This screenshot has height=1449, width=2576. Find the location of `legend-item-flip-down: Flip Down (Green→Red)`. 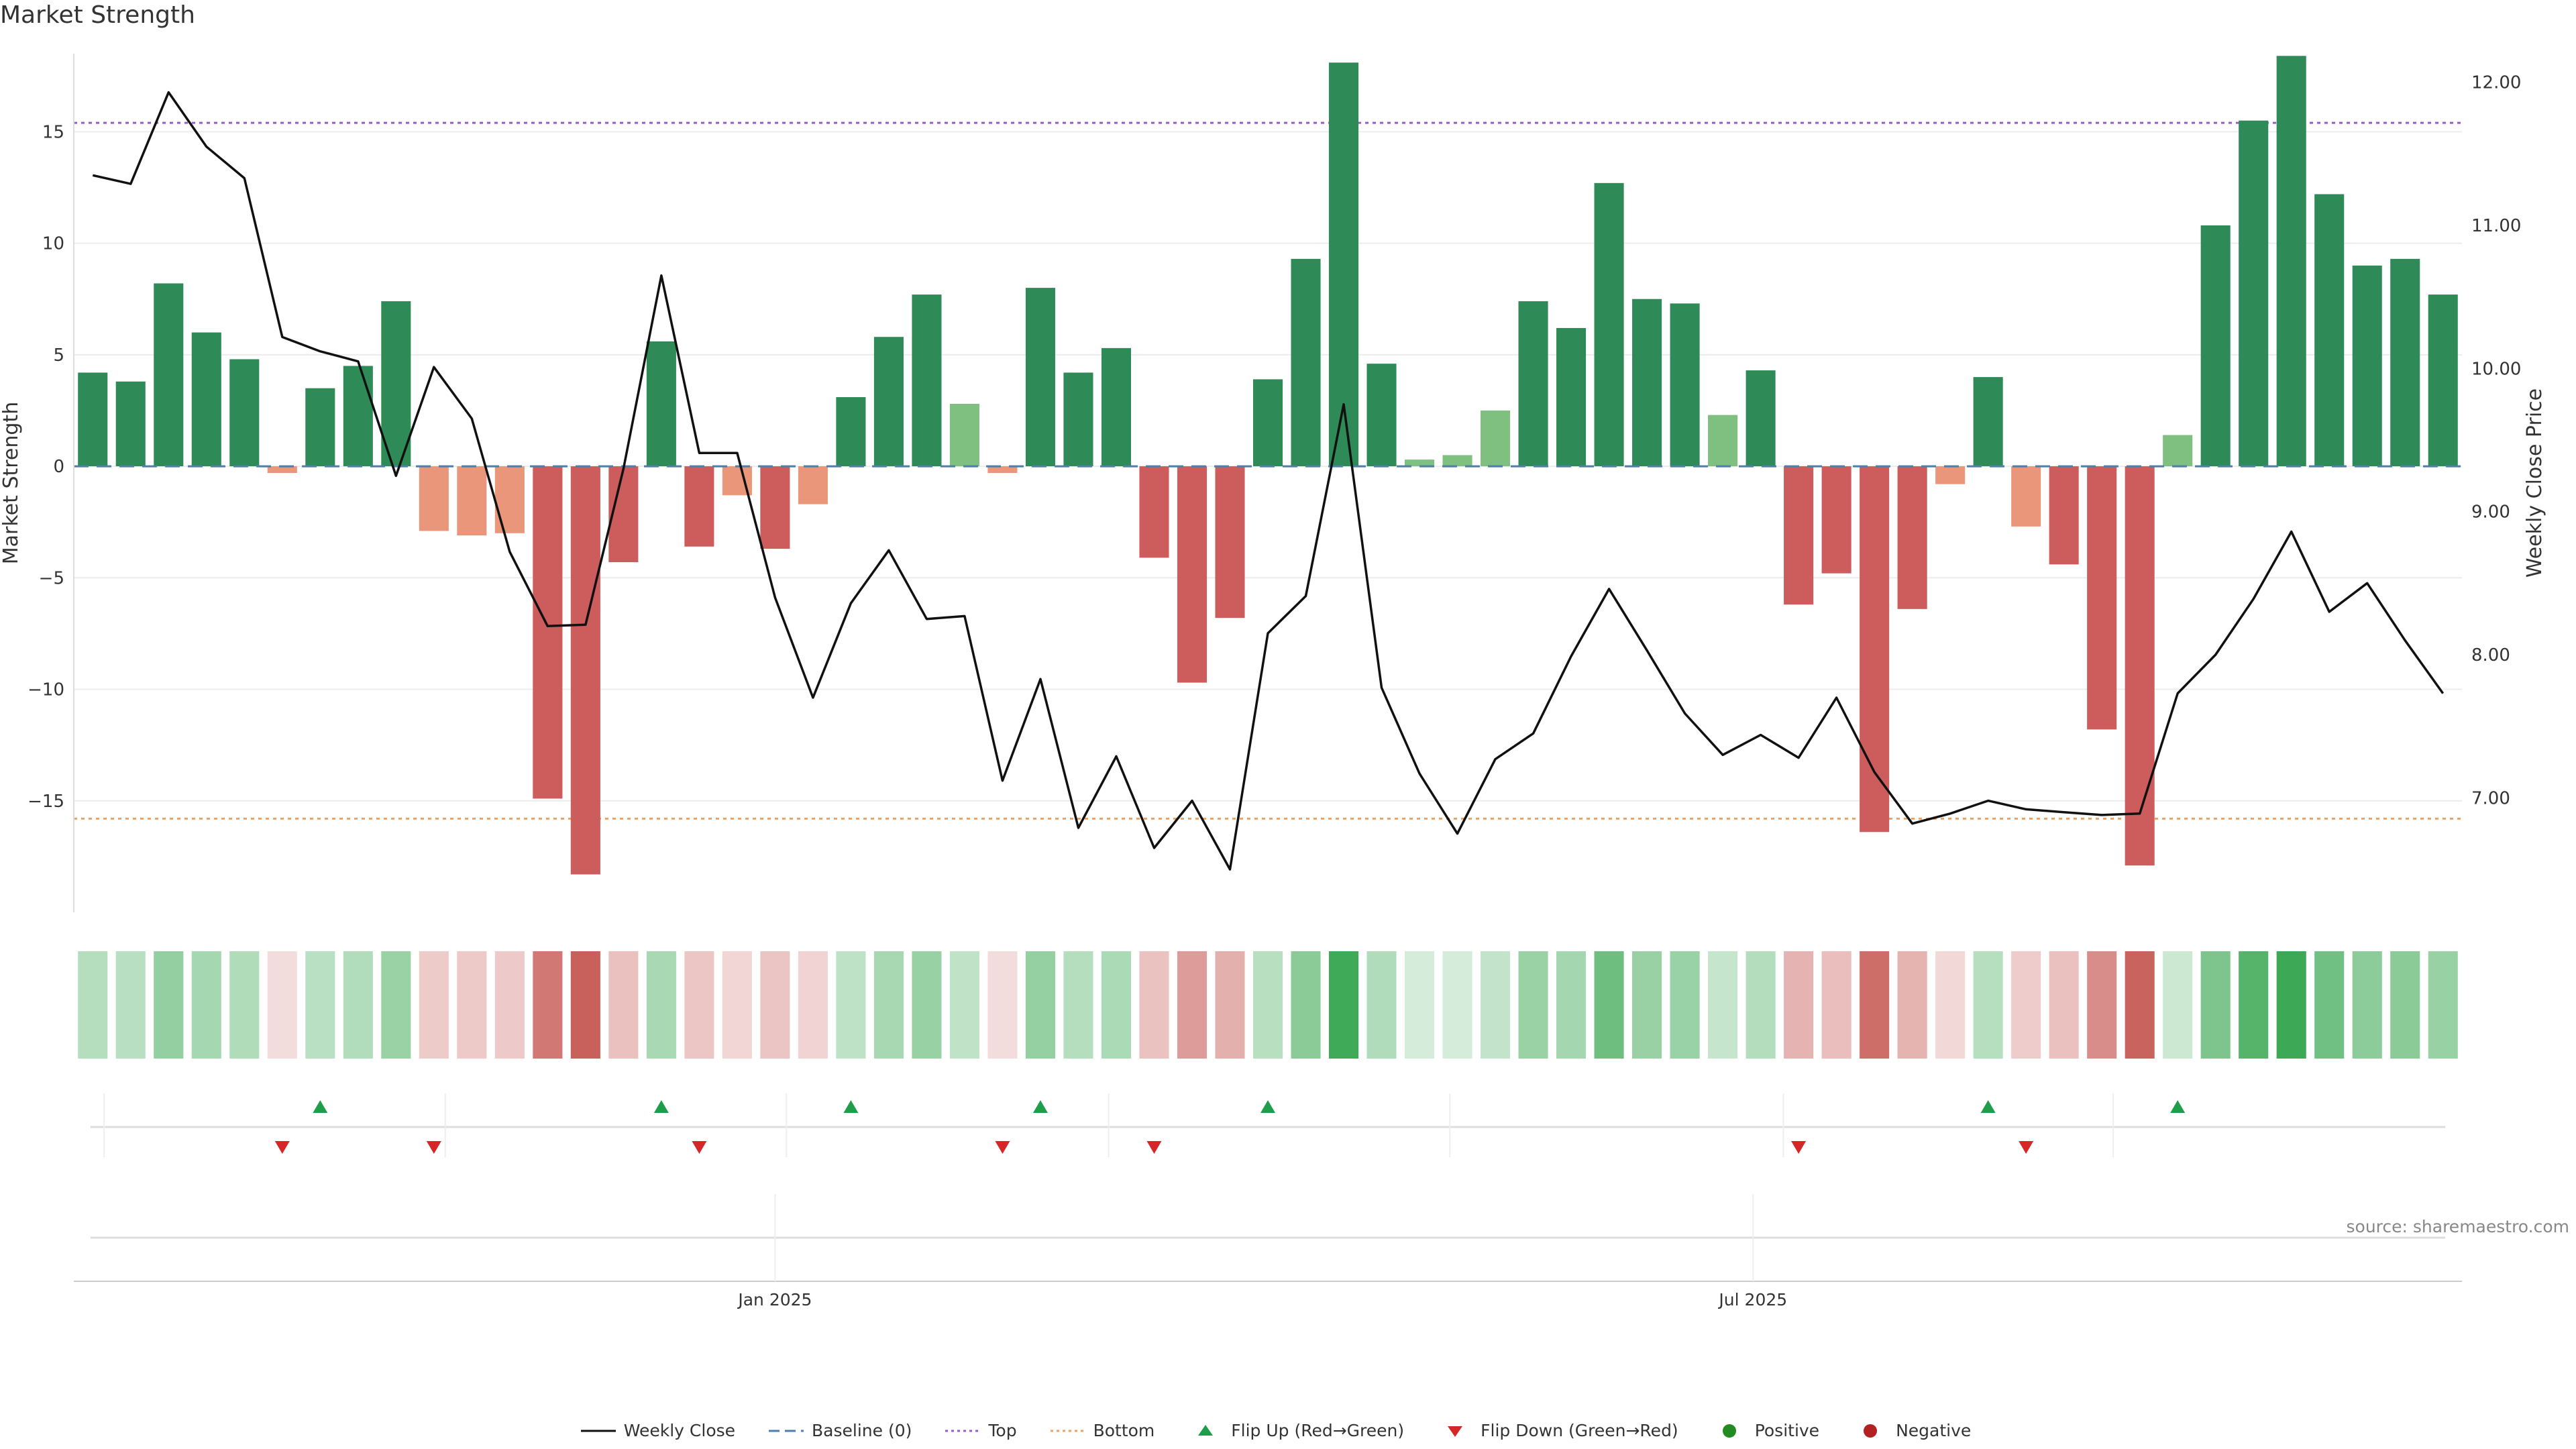

legend-item-flip-down: Flip Down (Green→Red) is located at coordinates (1557, 1430).